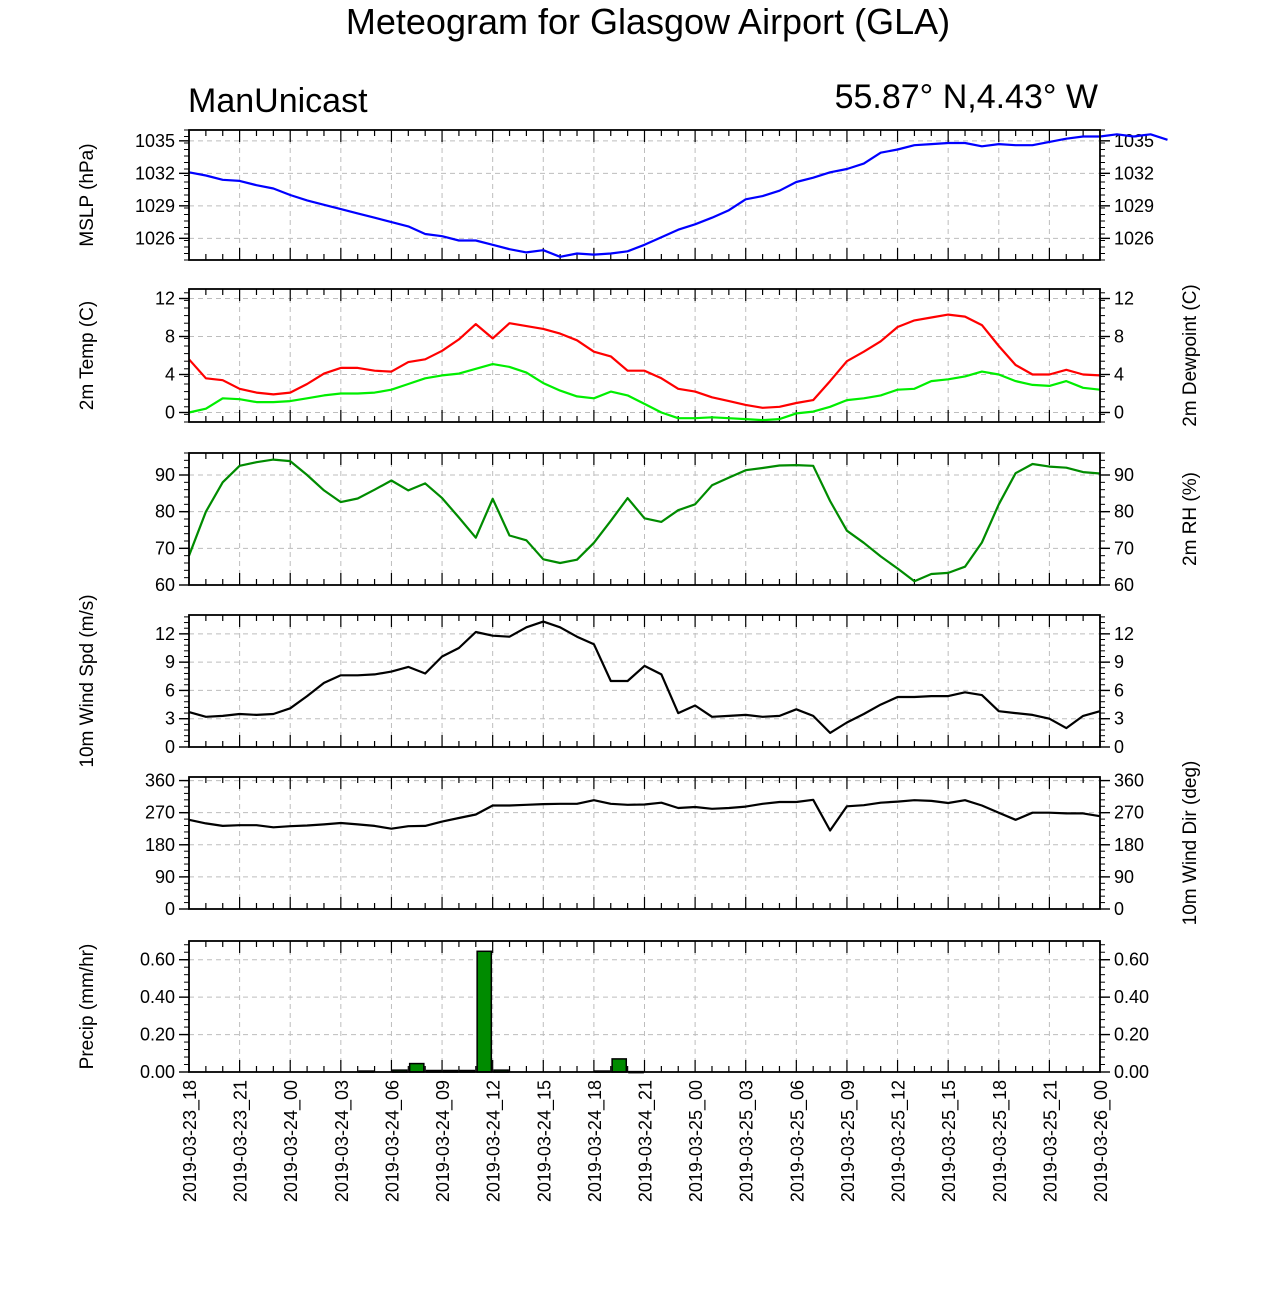 The height and width of the screenshot is (1299, 1275). What do you see at coordinates (1119, 690) in the screenshot?
I see `y-tick-label-right: 6` at bounding box center [1119, 690].